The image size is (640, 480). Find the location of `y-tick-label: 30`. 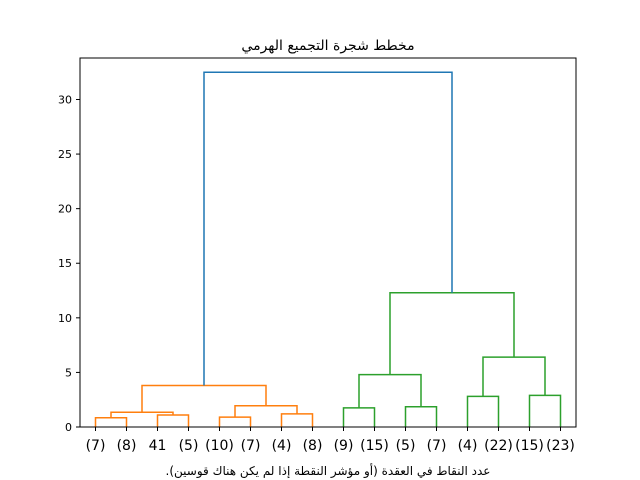

y-tick-label: 30 is located at coordinates (65, 99).